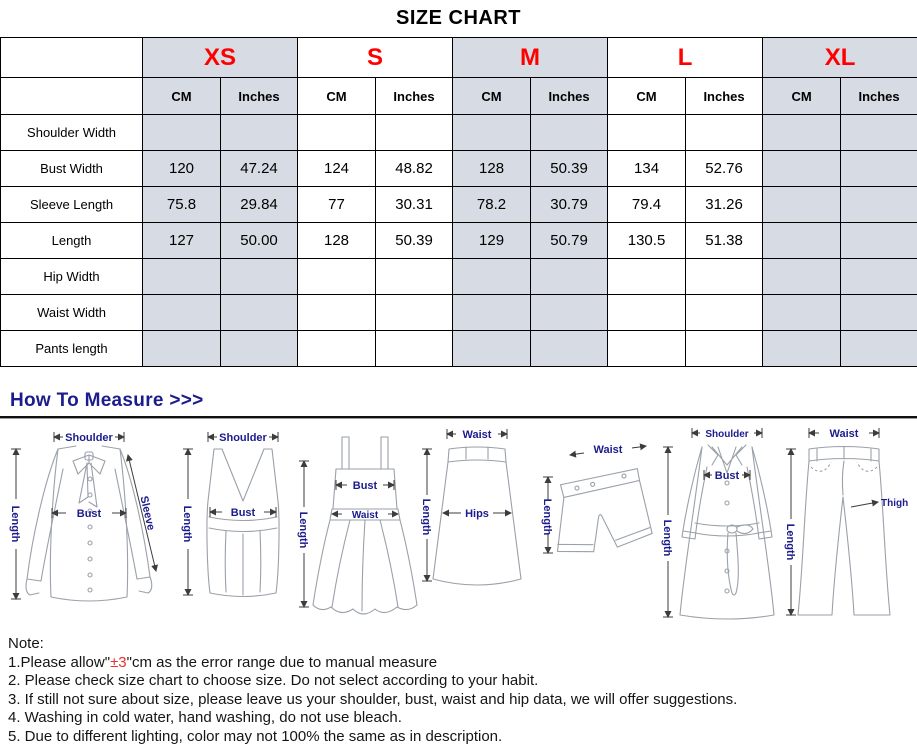 Image resolution: width=917 pixels, height=754 pixels. What do you see at coordinates (724, 240) in the screenshot?
I see `value-cell: 51.38` at bounding box center [724, 240].